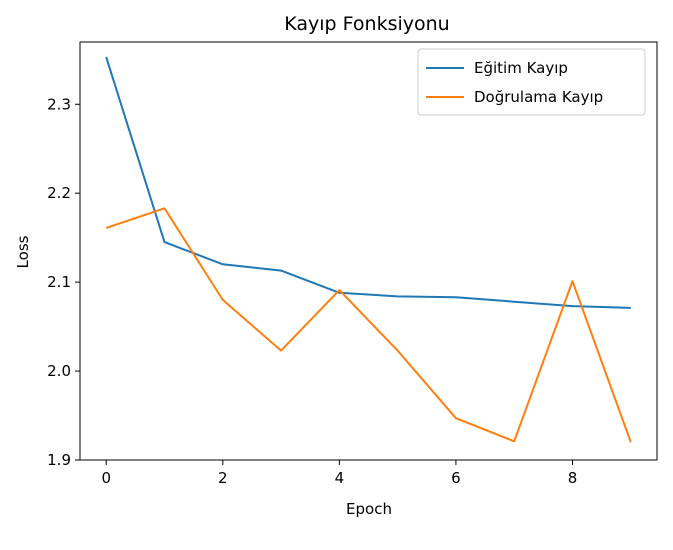 The width and height of the screenshot is (673, 550). What do you see at coordinates (223, 478) in the screenshot?
I see `x-tick-label: 2` at bounding box center [223, 478].